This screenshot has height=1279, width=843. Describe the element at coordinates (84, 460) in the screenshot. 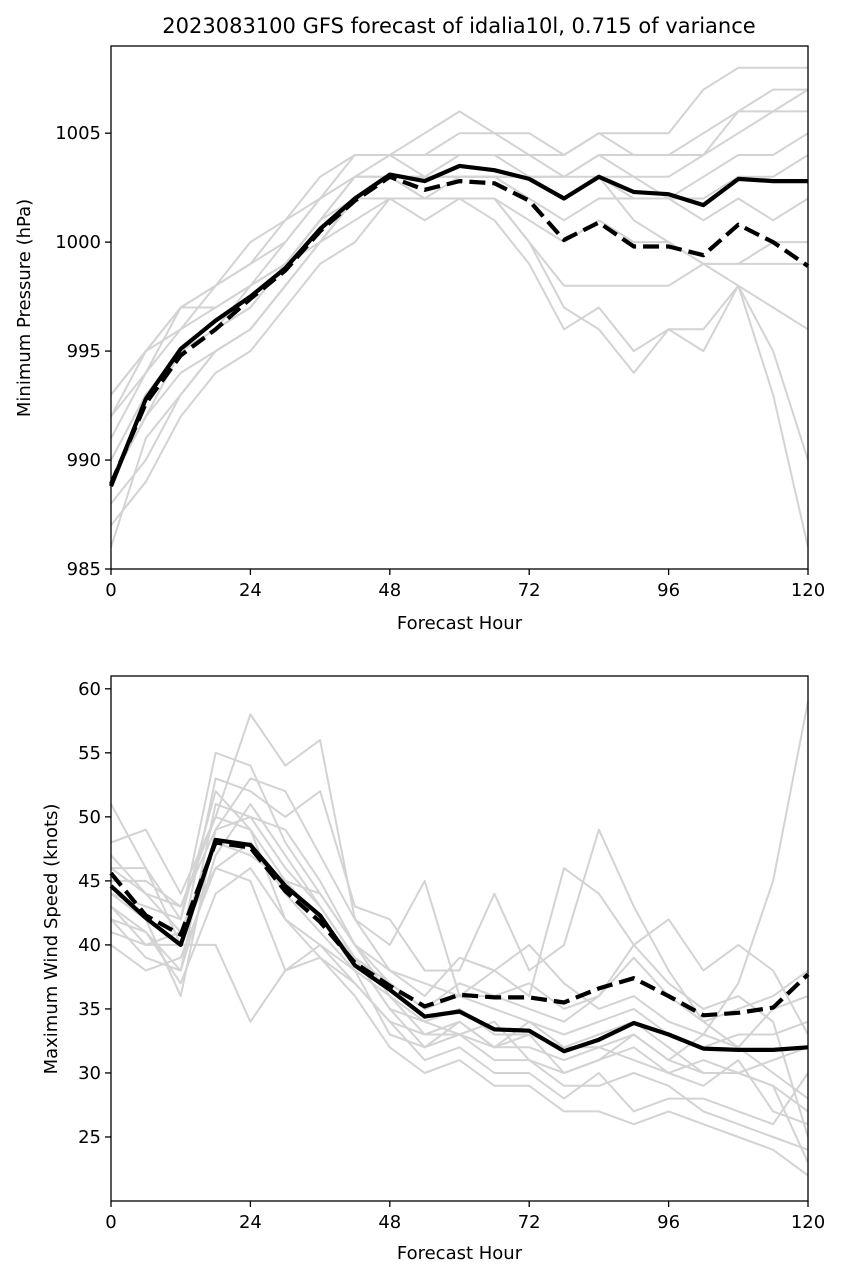

I see `y-tick-label: 990` at that location.